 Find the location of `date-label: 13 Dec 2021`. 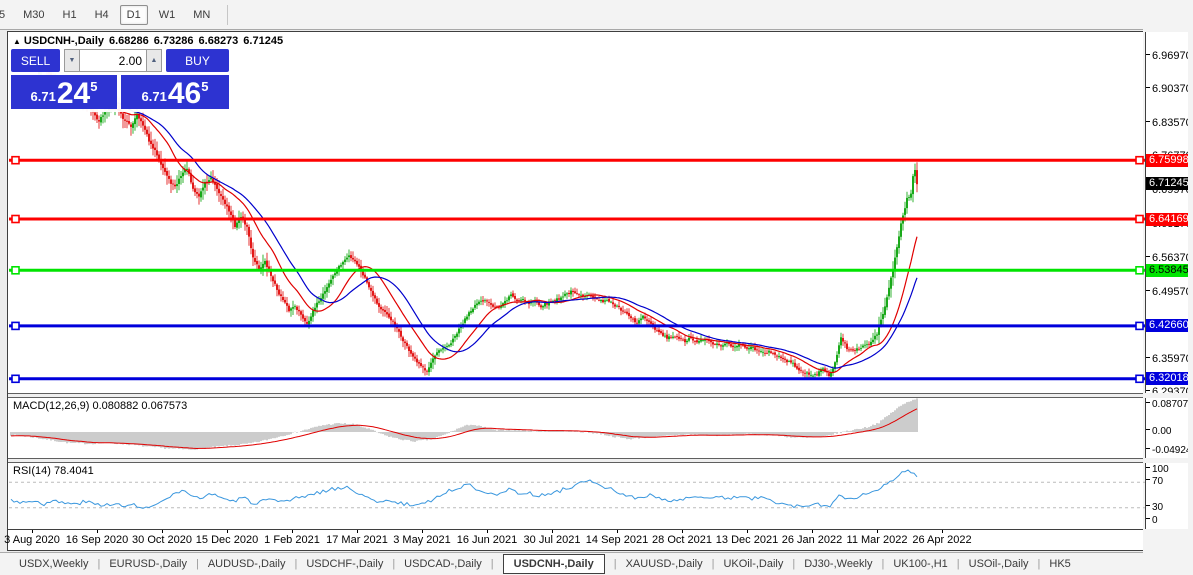

date-label: 13 Dec 2021 is located at coordinates (747, 540).